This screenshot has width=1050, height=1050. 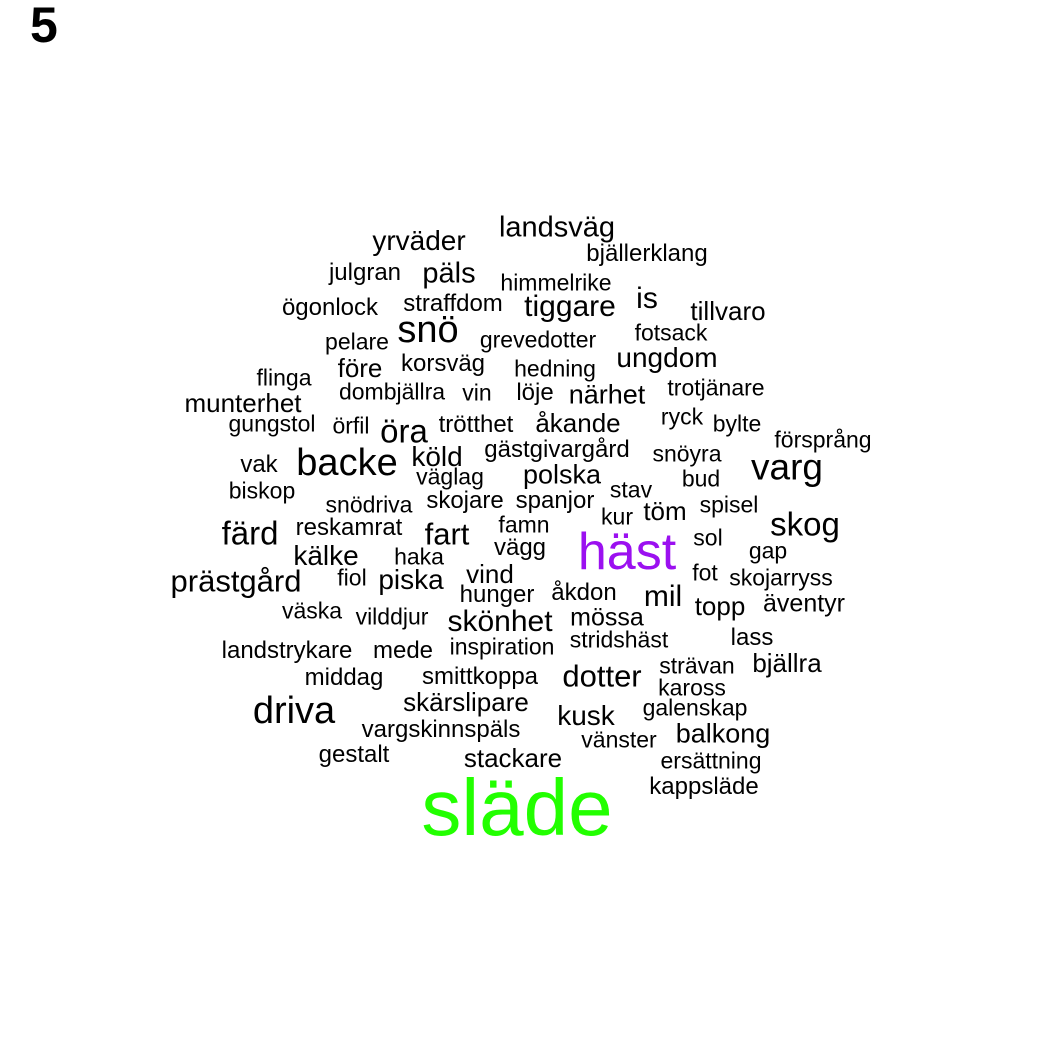 I want to click on word-cloud-word: vin, so click(x=477, y=392).